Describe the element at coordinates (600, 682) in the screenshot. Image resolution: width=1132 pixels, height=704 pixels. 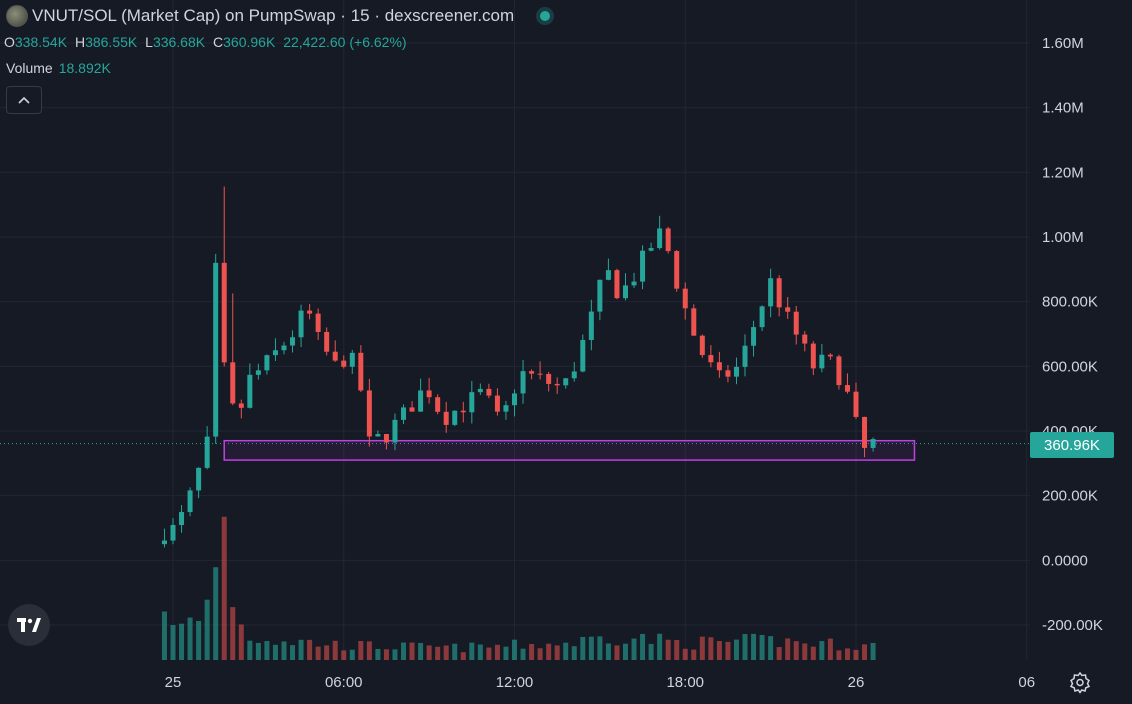
I see `time-axis: 25 06:00 12:00 18:00 26 06` at that location.